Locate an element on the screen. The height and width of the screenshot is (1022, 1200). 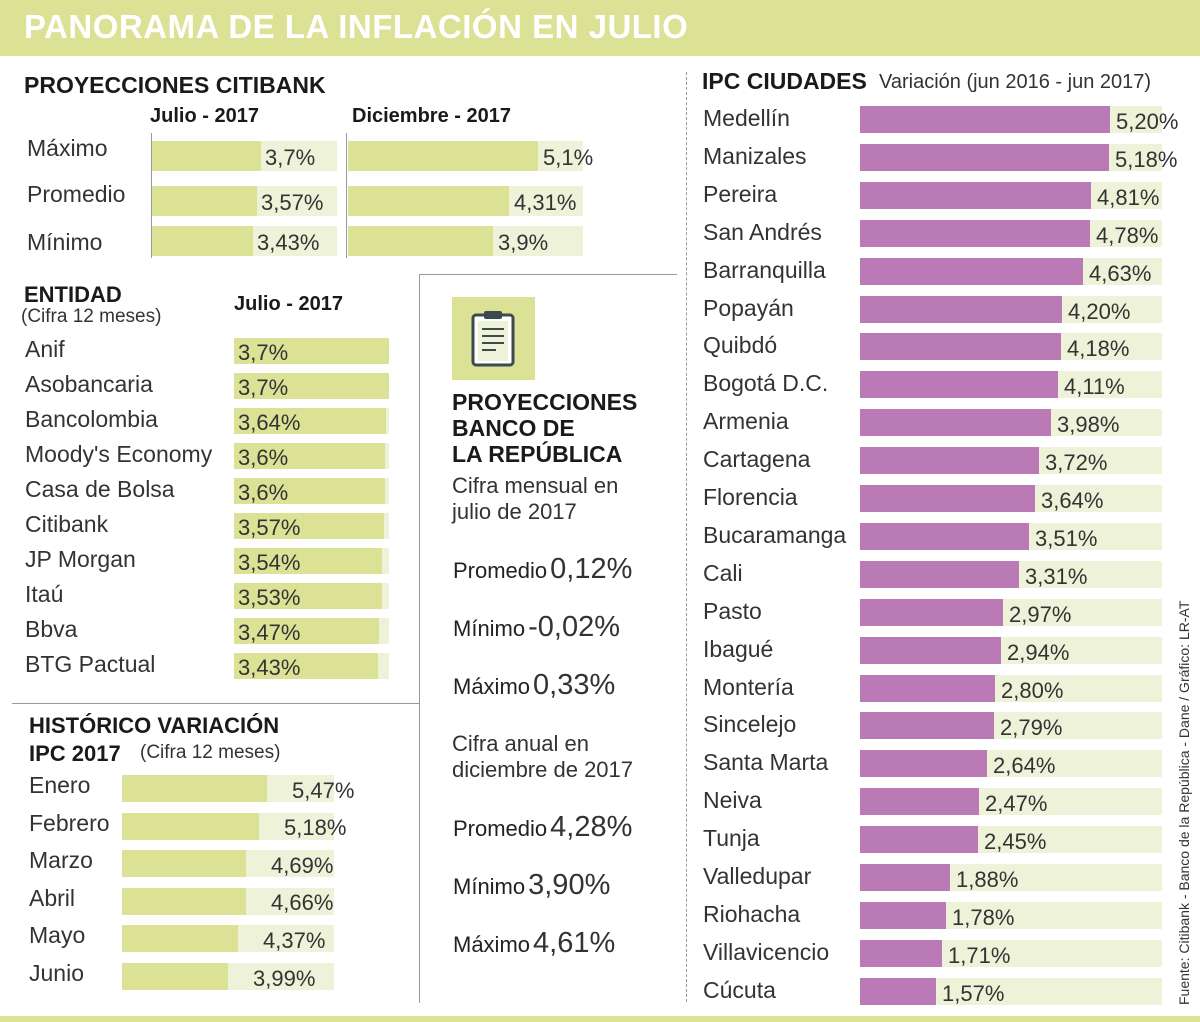
ciudades-value: 3,72% is located at coordinates (1076, 463).